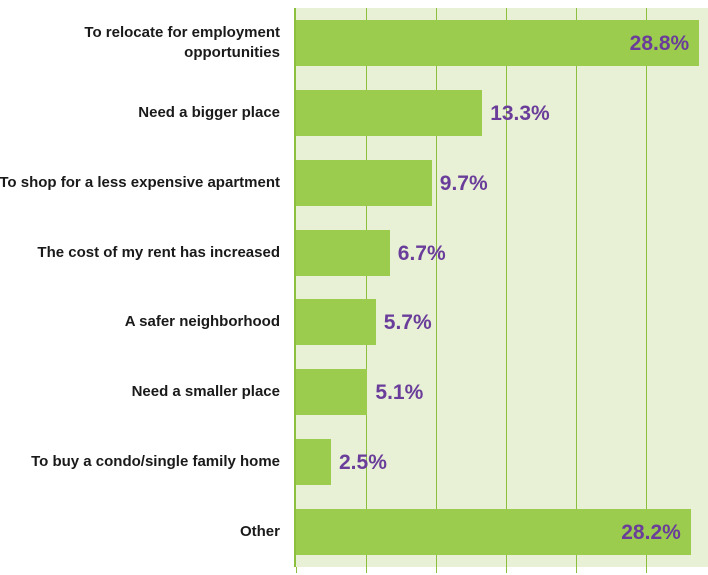 The width and height of the screenshot is (708, 575). What do you see at coordinates (259, 532) in the screenshot?
I see `category-label: Other` at bounding box center [259, 532].